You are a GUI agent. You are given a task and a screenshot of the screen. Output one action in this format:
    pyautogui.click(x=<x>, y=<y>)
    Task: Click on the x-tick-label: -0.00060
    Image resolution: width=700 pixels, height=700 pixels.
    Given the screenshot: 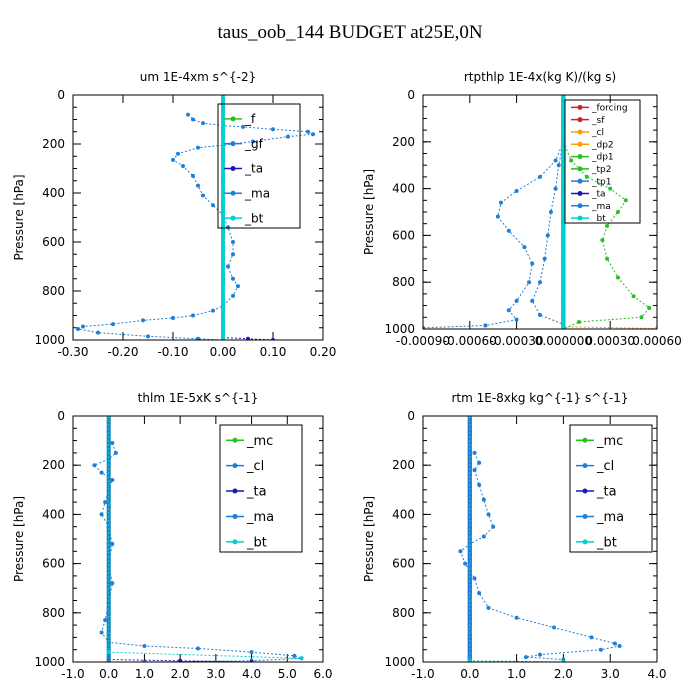 What is the action you would take?
    pyautogui.click(x=470, y=341)
    